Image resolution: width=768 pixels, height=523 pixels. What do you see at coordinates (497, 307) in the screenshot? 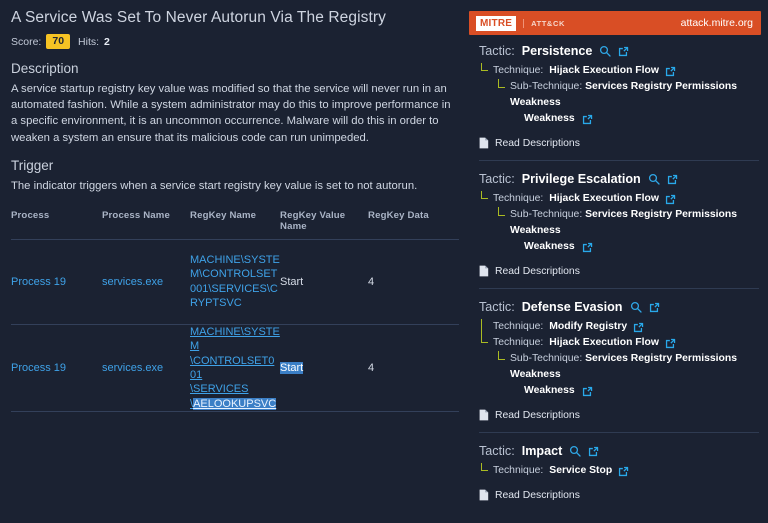
I see `tactic-label: Tactic:` at bounding box center [497, 307].